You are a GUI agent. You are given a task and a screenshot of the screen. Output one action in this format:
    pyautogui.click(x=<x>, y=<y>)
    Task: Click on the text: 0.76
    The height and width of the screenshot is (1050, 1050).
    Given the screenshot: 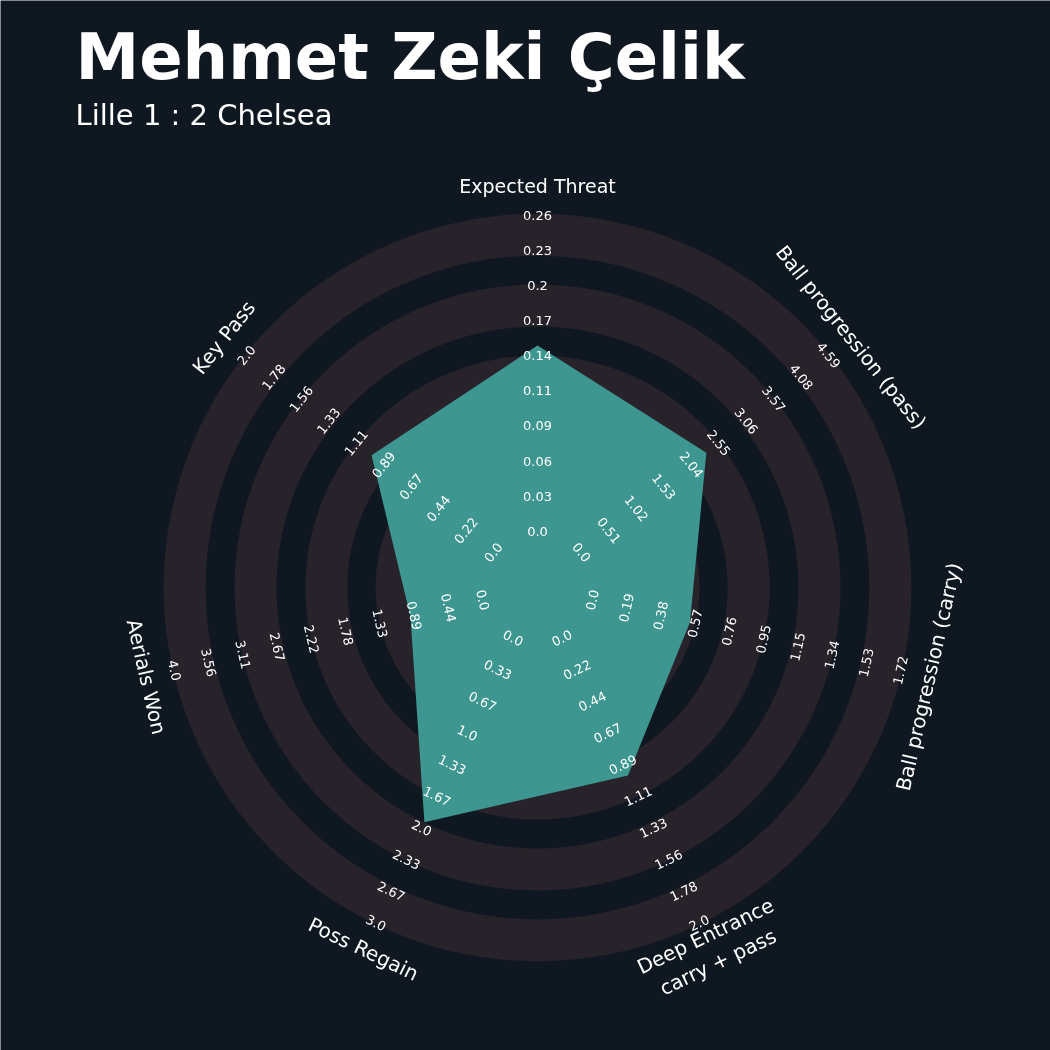 What is the action you would take?
    pyautogui.click(x=729, y=631)
    